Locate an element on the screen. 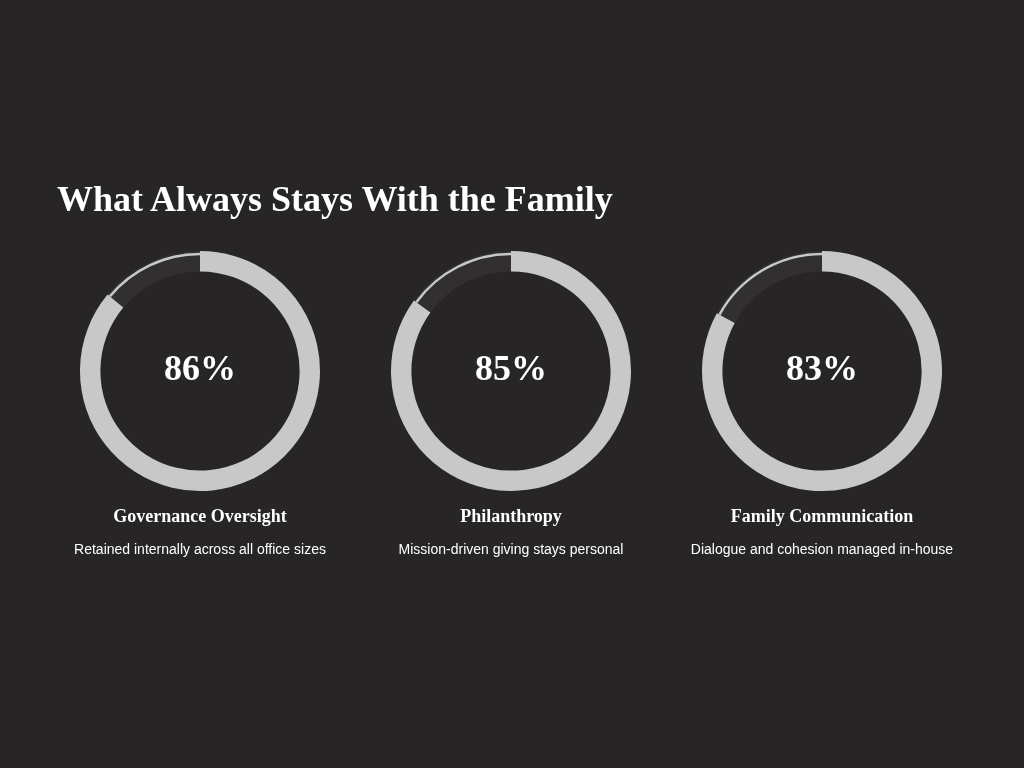 The image size is (1024, 768). text: Dialogue and cohesion managed in-house is located at coordinates (822, 549).